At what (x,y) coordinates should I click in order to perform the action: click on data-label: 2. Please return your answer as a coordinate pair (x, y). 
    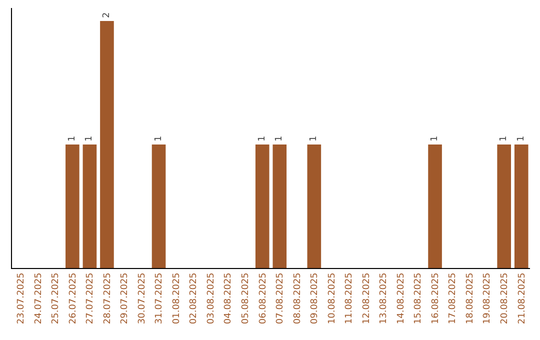
    Looking at the image, I should click on (107, 15).